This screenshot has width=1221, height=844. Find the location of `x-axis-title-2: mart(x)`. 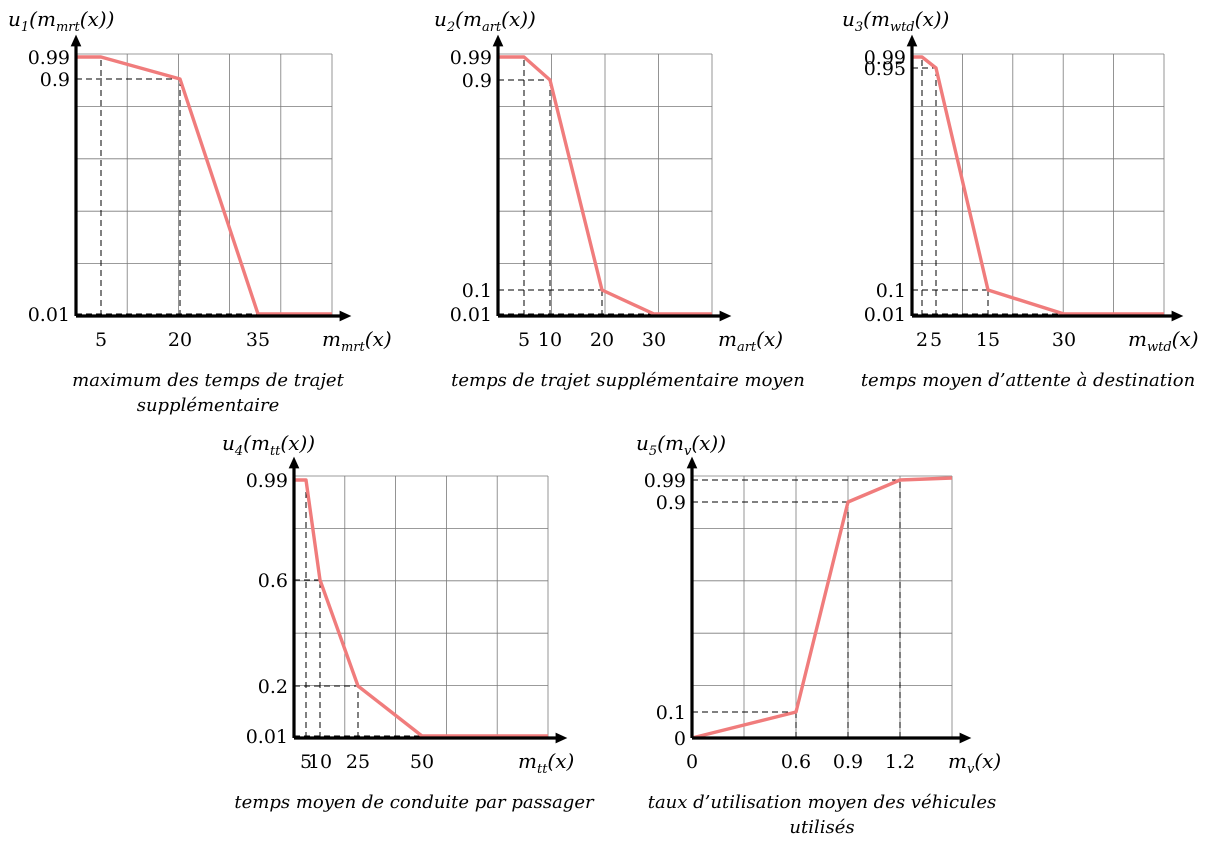

x-axis-title-2: mart(x) is located at coordinates (750, 341).